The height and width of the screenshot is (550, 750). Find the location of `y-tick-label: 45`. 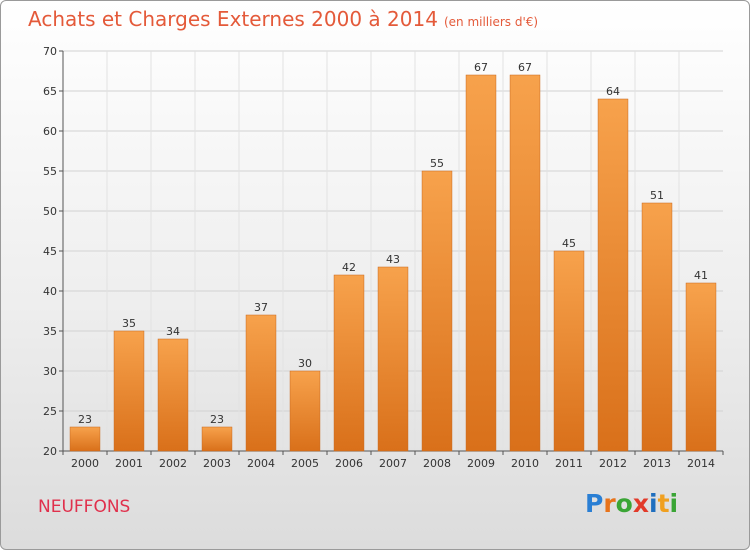

y-tick-label: 45 is located at coordinates (50, 251).